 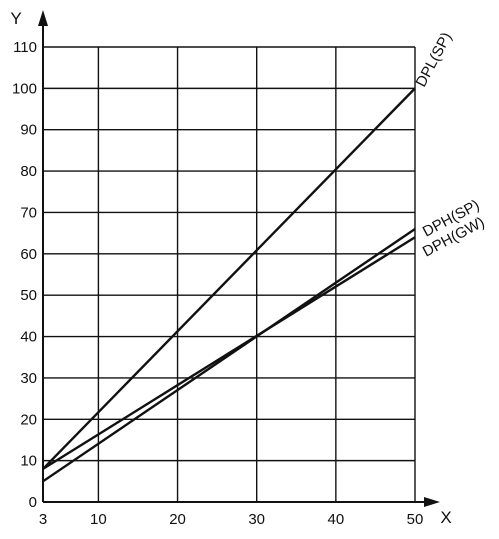 I want to click on y-tick-label: 100, so click(x=24, y=88).